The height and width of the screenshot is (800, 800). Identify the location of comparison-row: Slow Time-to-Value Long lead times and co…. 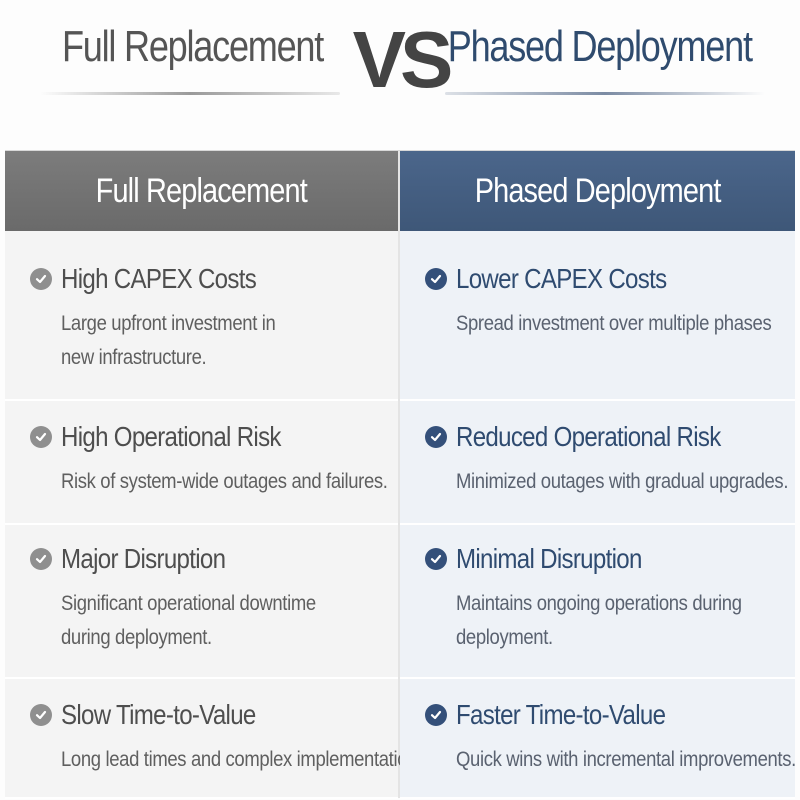
(213, 739).